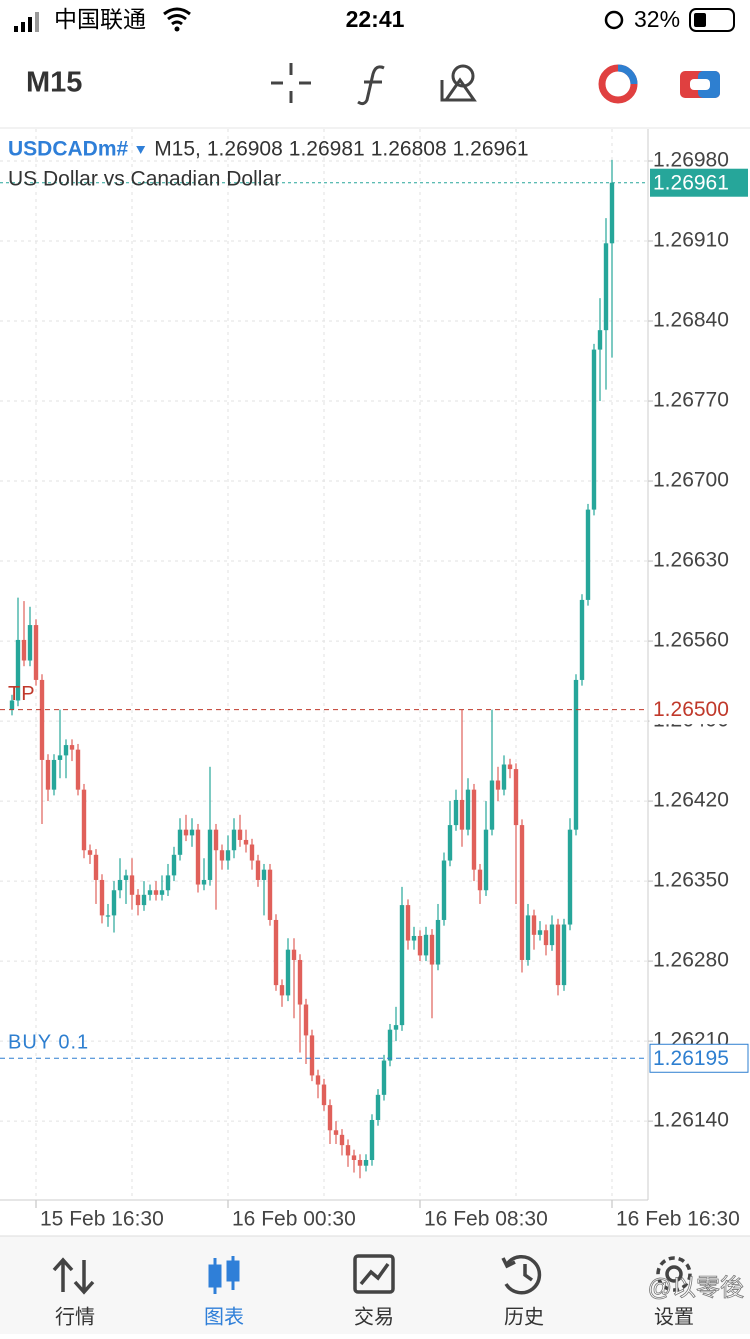 Image resolution: width=750 pixels, height=1339 pixels. Describe the element at coordinates (458, 83) in the screenshot. I see `objects-button` at that location.